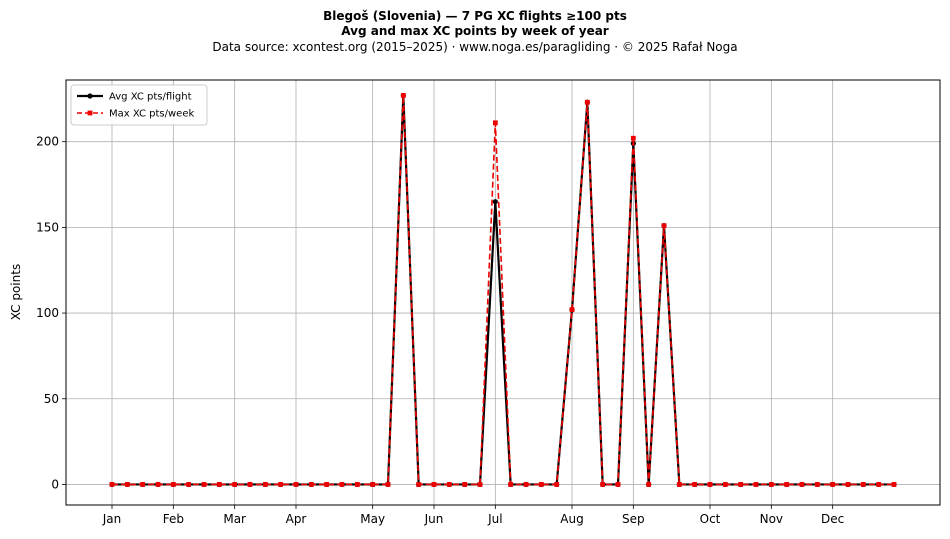 The width and height of the screenshot is (950, 539). Describe the element at coordinates (832, 519) in the screenshot. I see `x-tick-label: Dec` at that location.